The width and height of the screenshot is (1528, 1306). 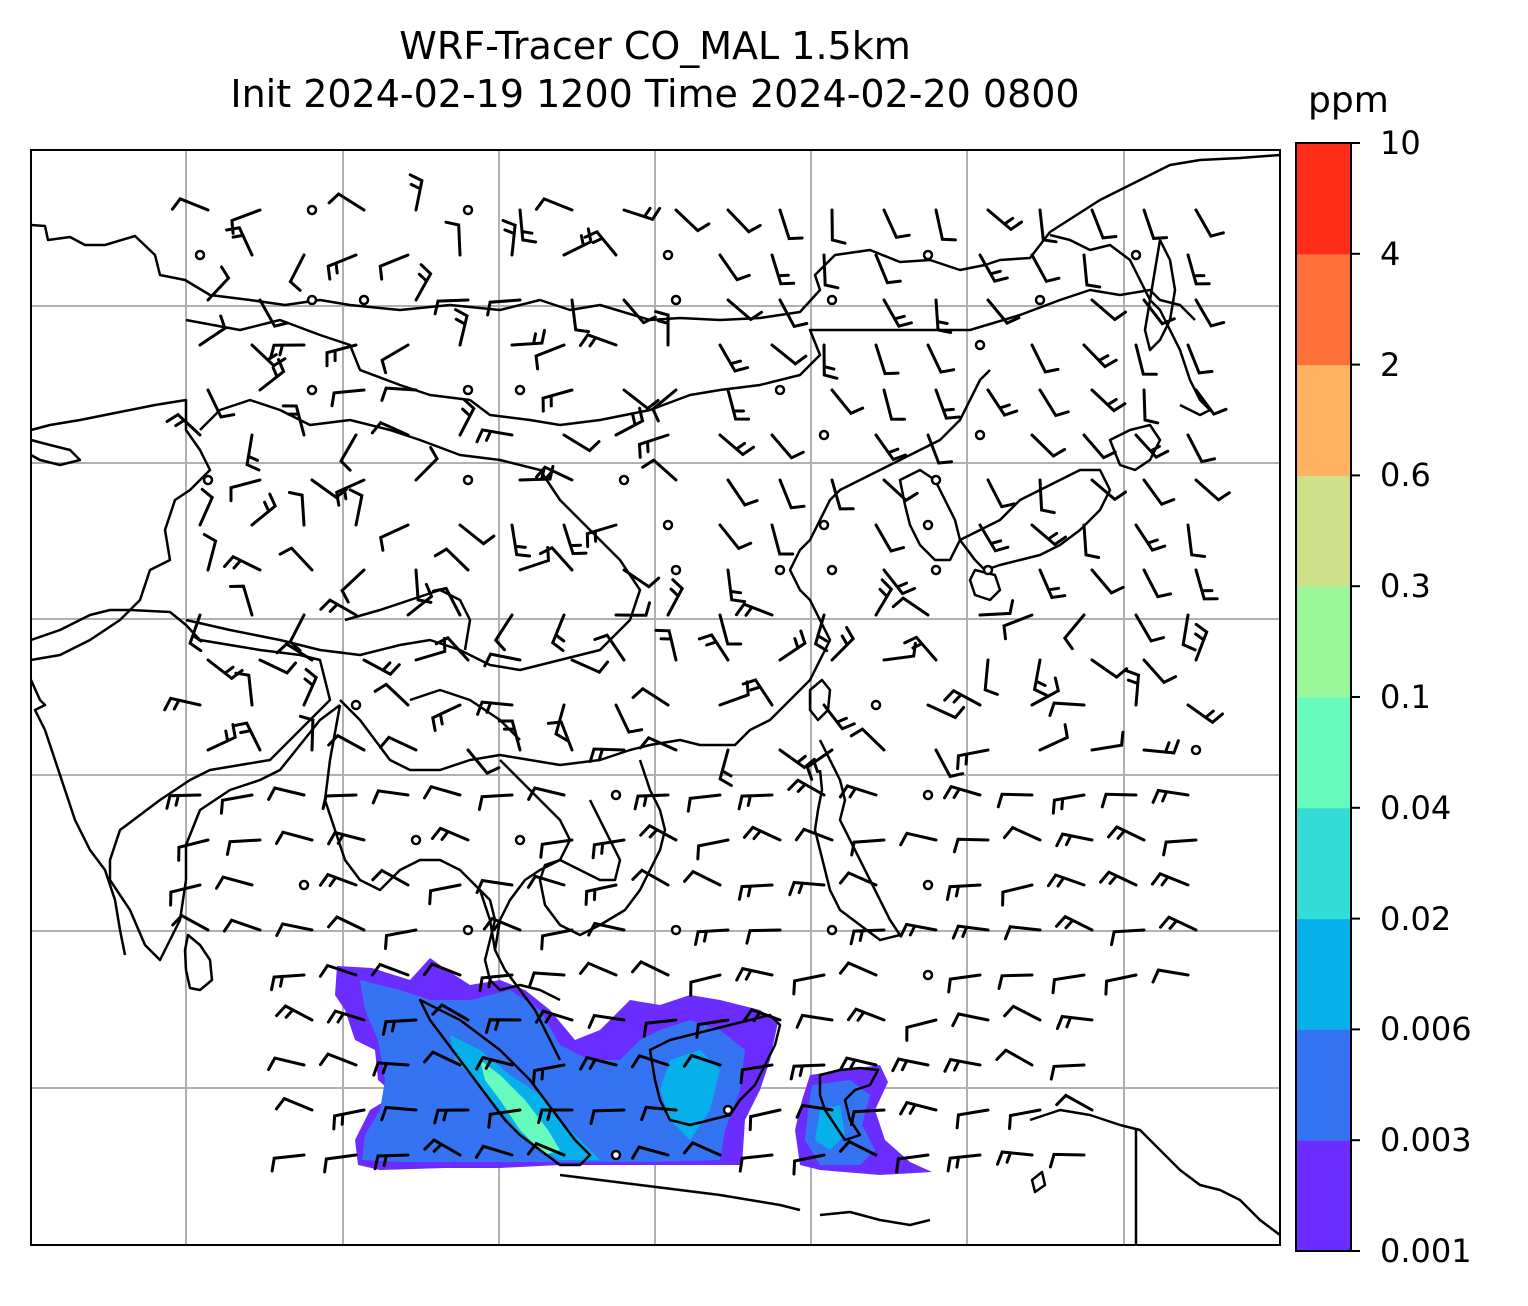 I want to click on coastline-timor, so click(x=1038, y=1182).